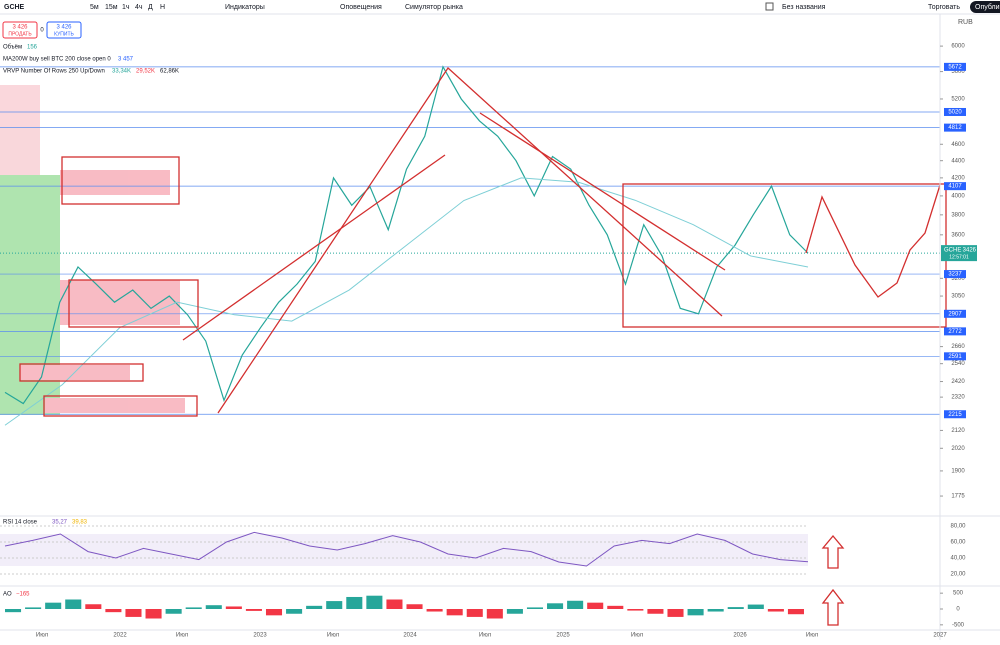  I want to click on rsi-tick-label: 60,00, so click(958, 543).